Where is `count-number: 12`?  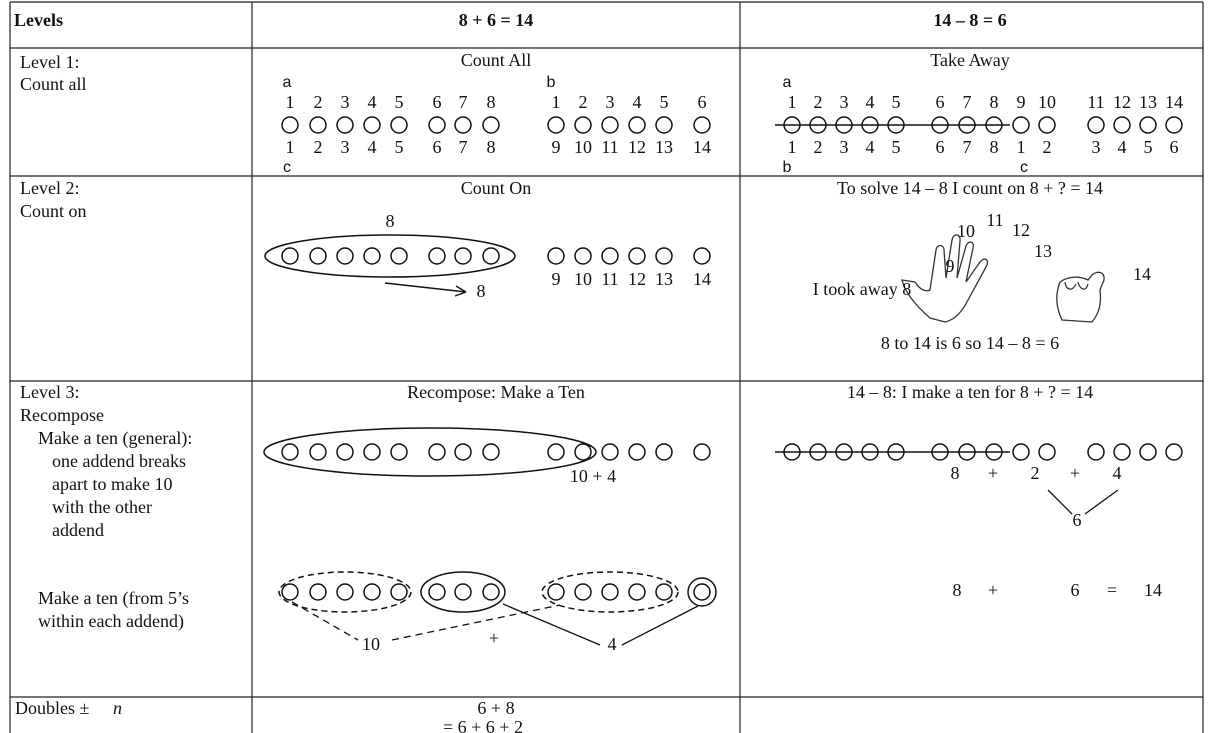 count-number: 12 is located at coordinates (637, 147).